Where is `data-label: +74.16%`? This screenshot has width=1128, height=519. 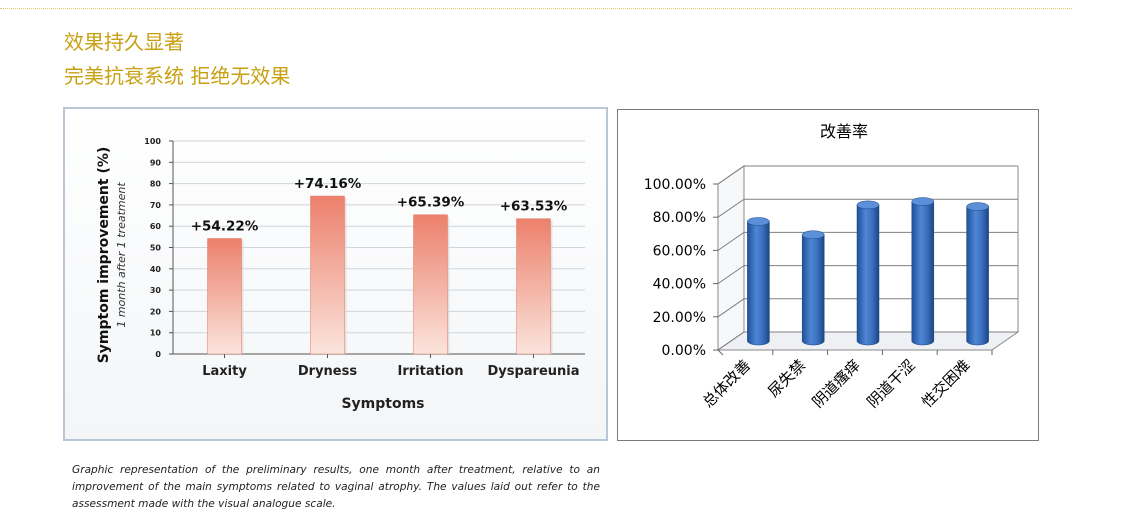 data-label: +74.16% is located at coordinates (328, 184).